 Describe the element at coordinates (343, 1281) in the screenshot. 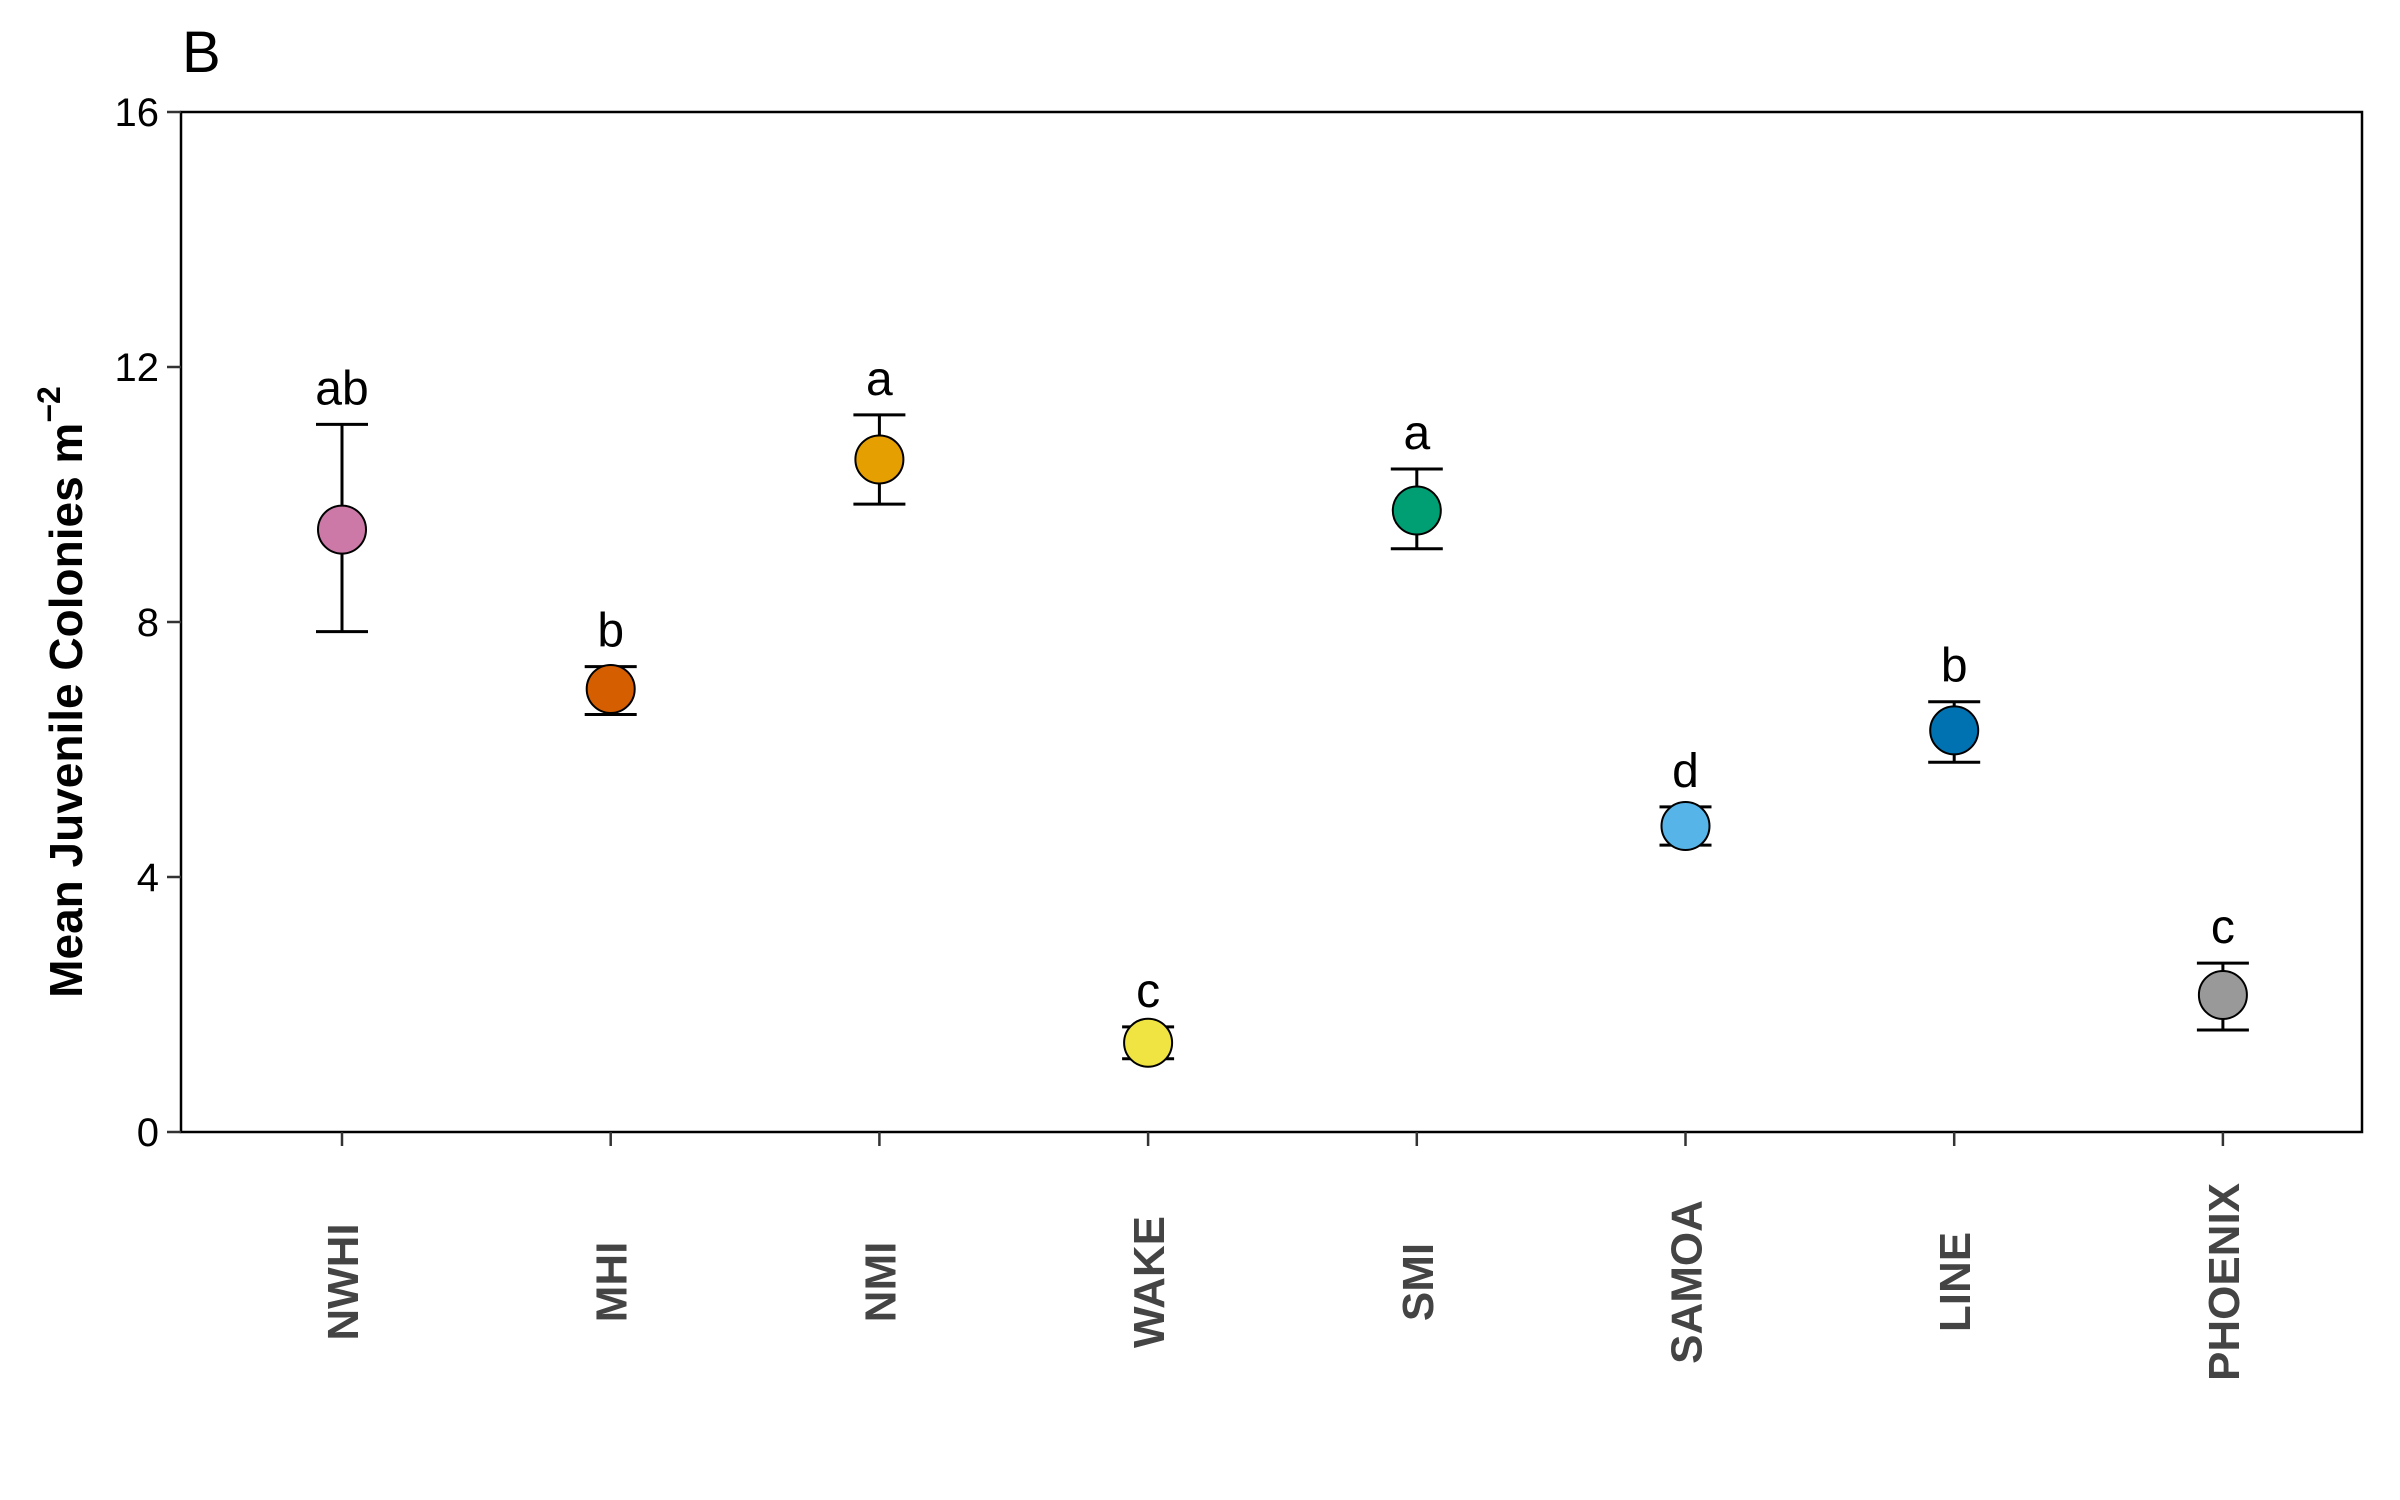

I see `x-tick-label-nwhi: NWHI` at that location.